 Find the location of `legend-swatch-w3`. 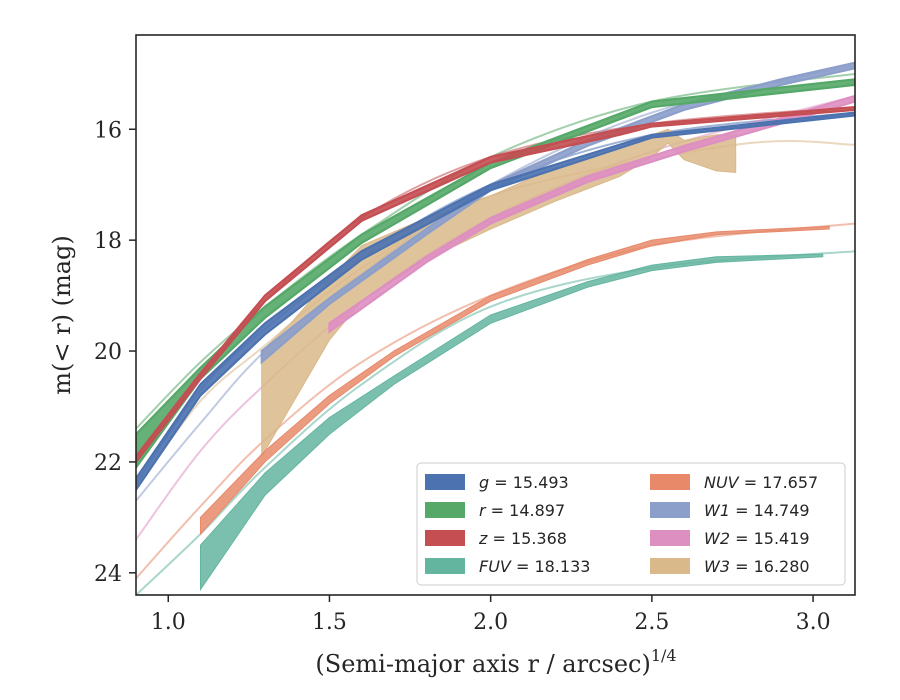

legend-swatch-w3 is located at coordinates (670, 566).